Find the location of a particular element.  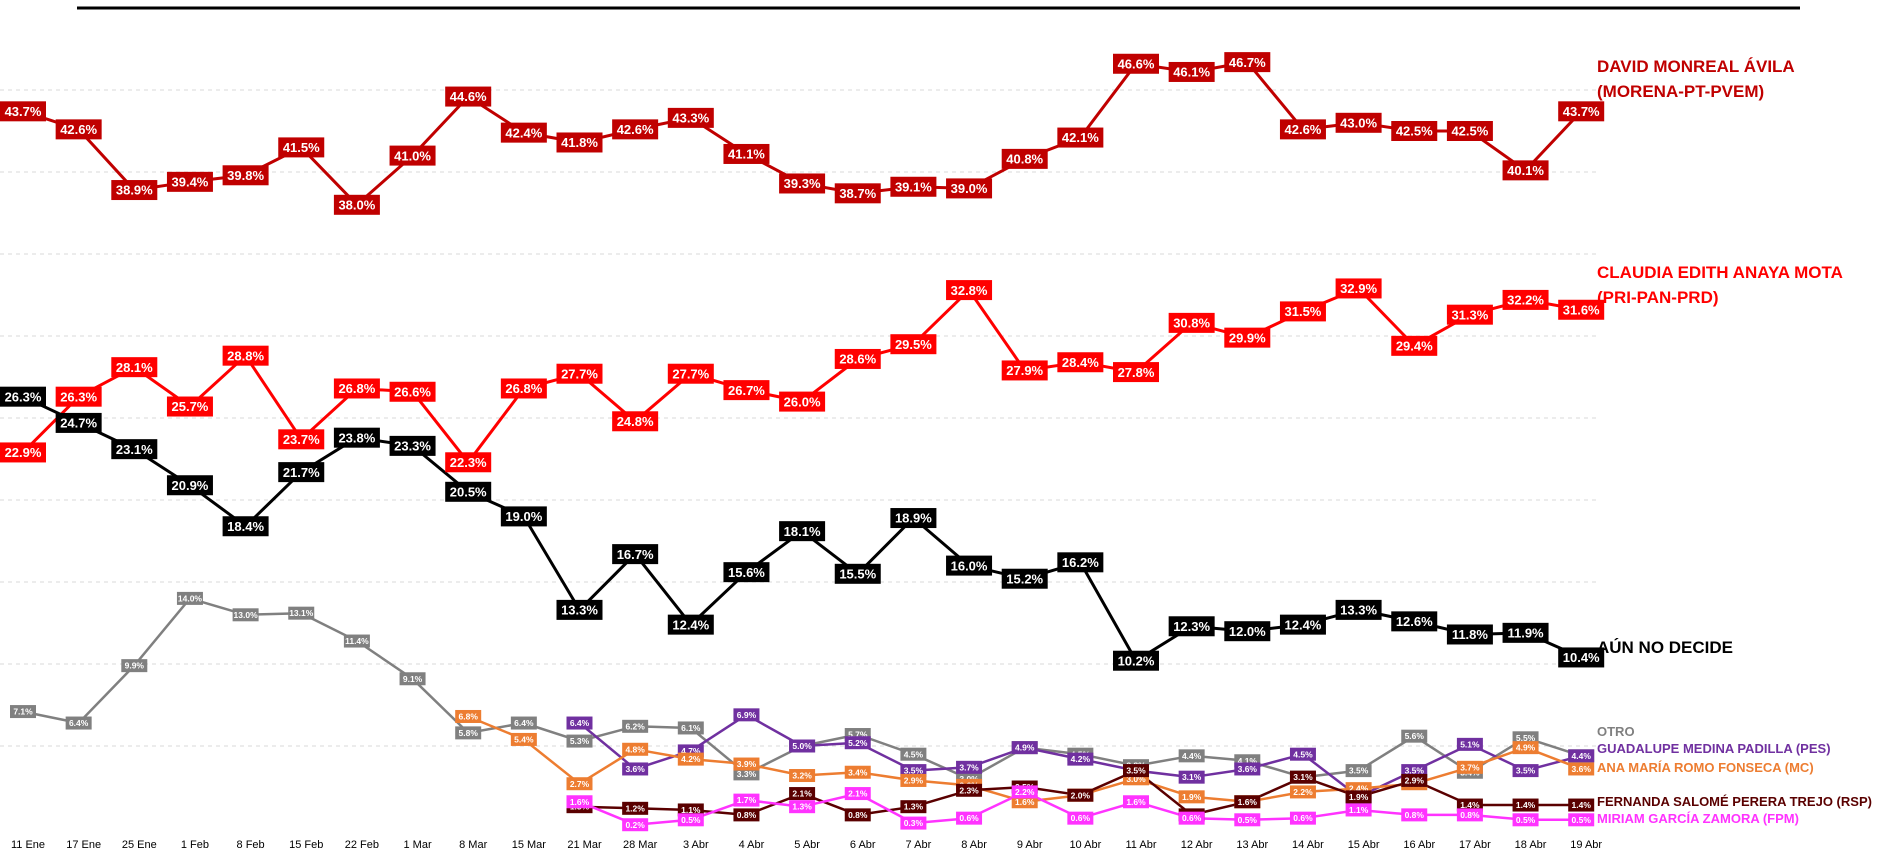

data-label: 38.9% is located at coordinates (134, 190).